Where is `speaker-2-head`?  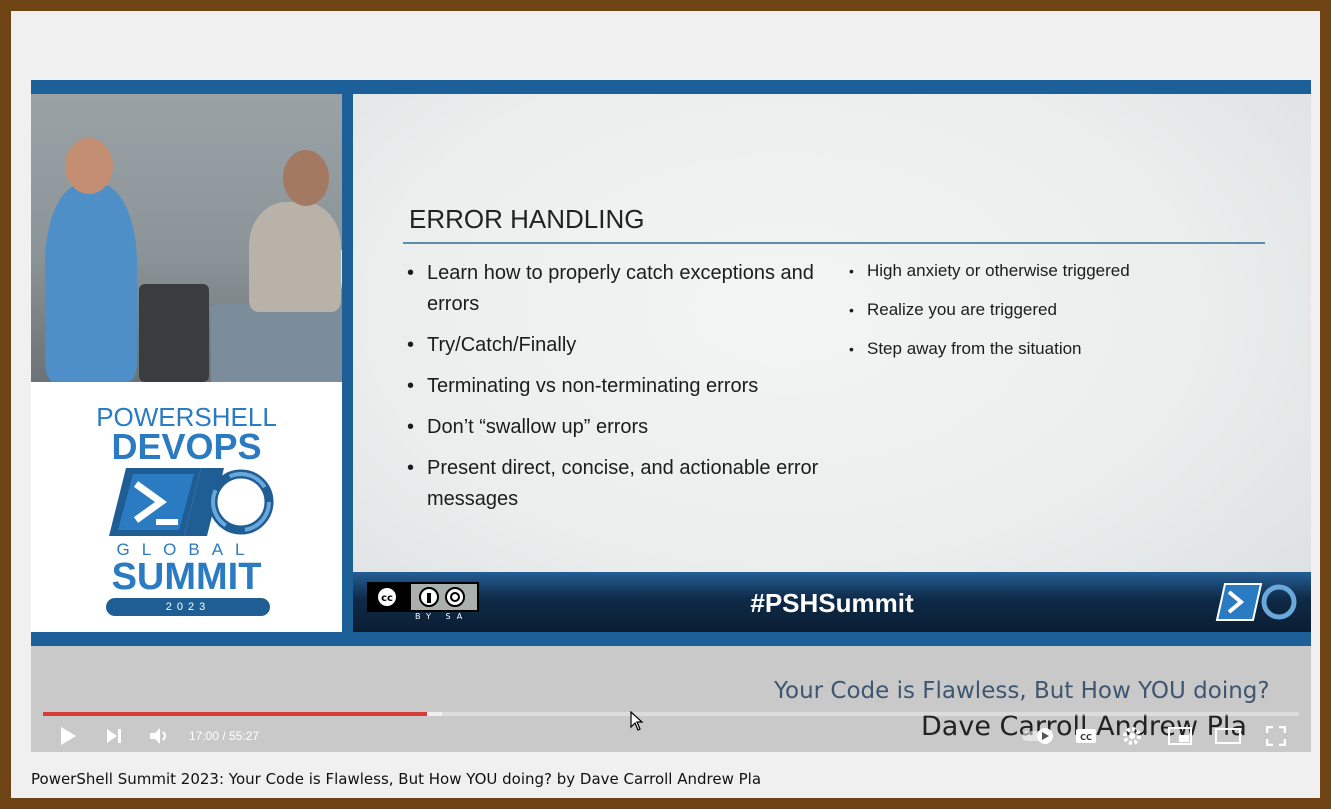 speaker-2-head is located at coordinates (306, 178).